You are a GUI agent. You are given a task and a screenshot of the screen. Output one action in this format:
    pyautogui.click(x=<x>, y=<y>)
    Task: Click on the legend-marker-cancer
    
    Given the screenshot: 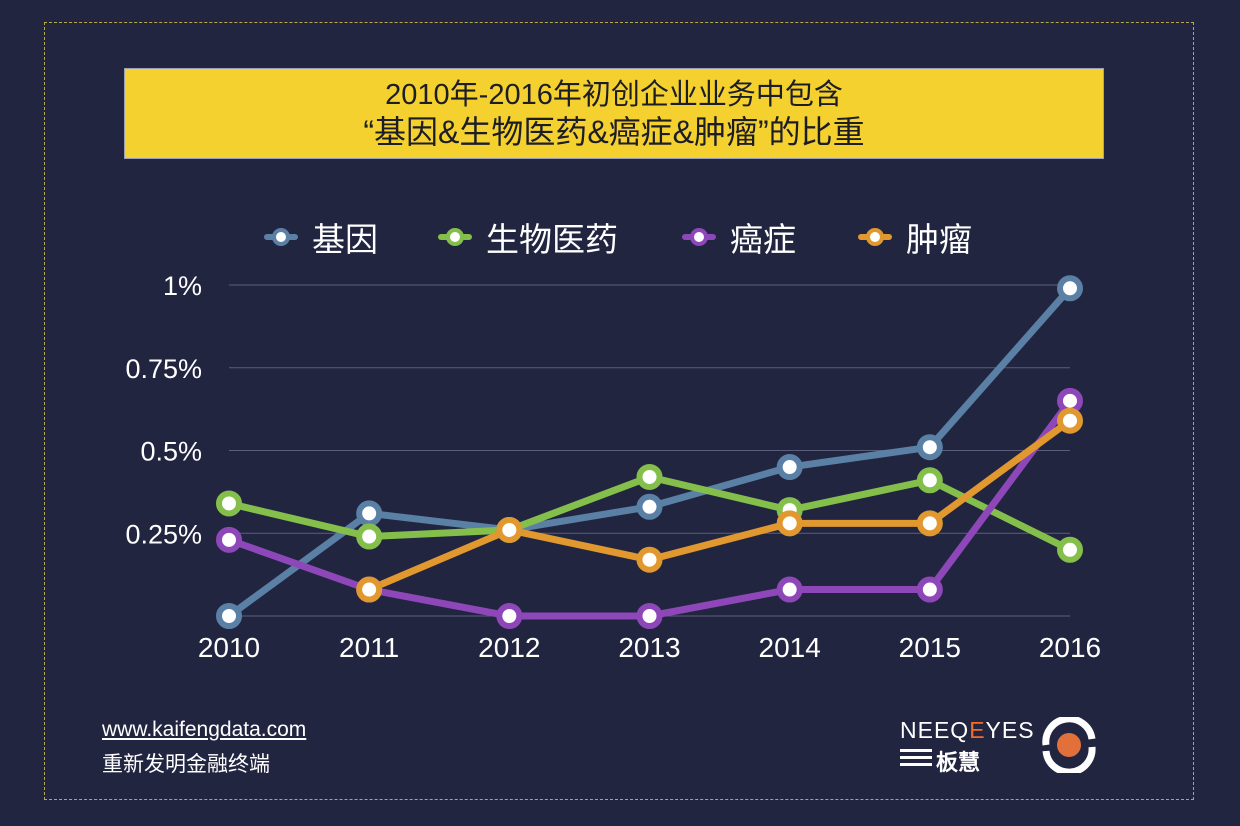 What is the action you would take?
    pyautogui.click(x=699, y=237)
    